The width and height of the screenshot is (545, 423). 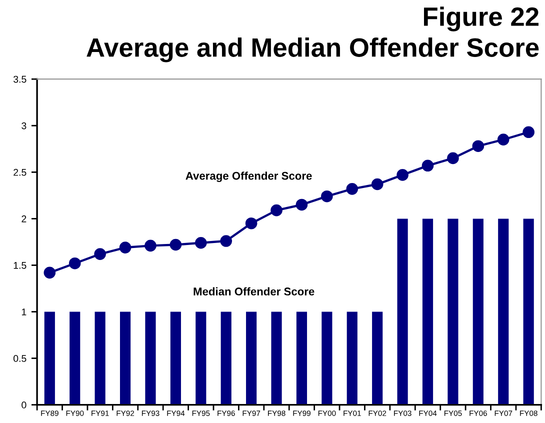 What do you see at coordinates (24, 218) in the screenshot?
I see `y-tick-label: 2` at bounding box center [24, 218].